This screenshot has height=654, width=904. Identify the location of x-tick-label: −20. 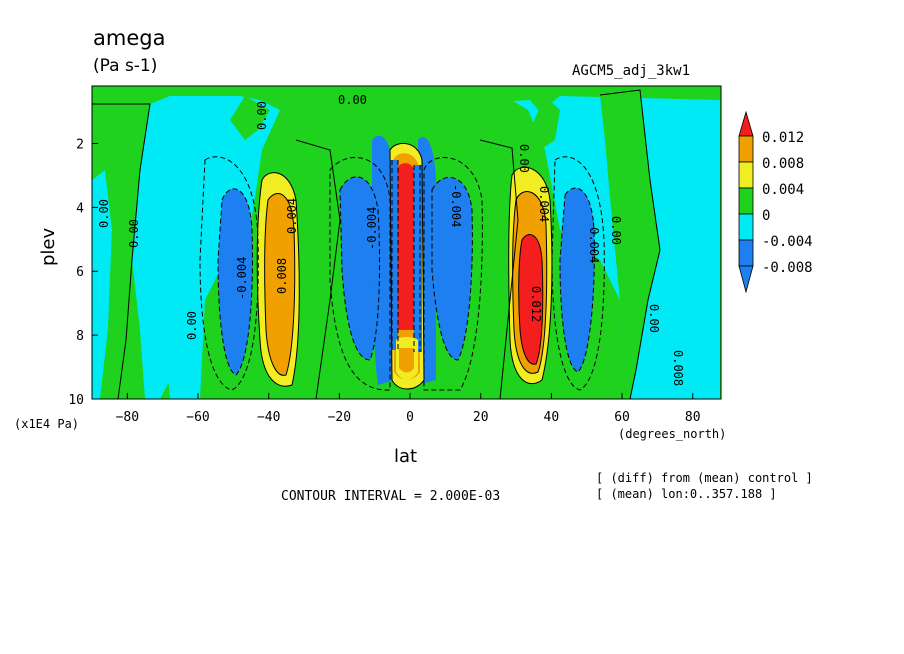
(339, 417).